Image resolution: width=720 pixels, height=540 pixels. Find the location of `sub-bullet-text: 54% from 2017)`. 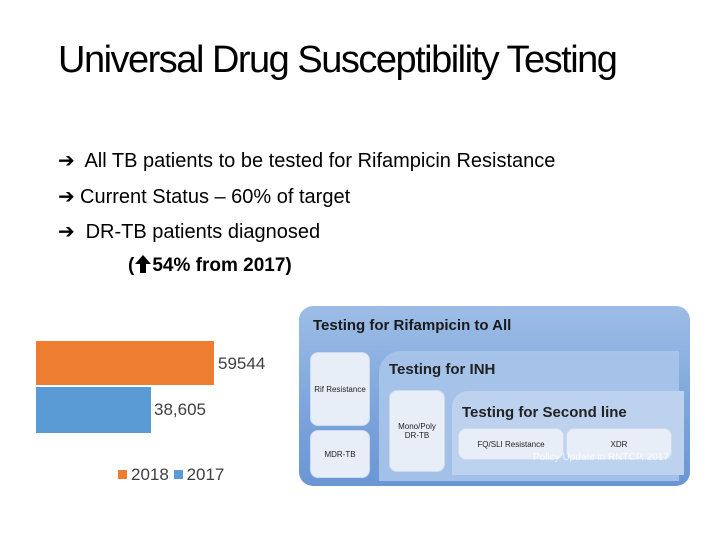

sub-bullet-text: 54% from 2017) is located at coordinates (222, 265).